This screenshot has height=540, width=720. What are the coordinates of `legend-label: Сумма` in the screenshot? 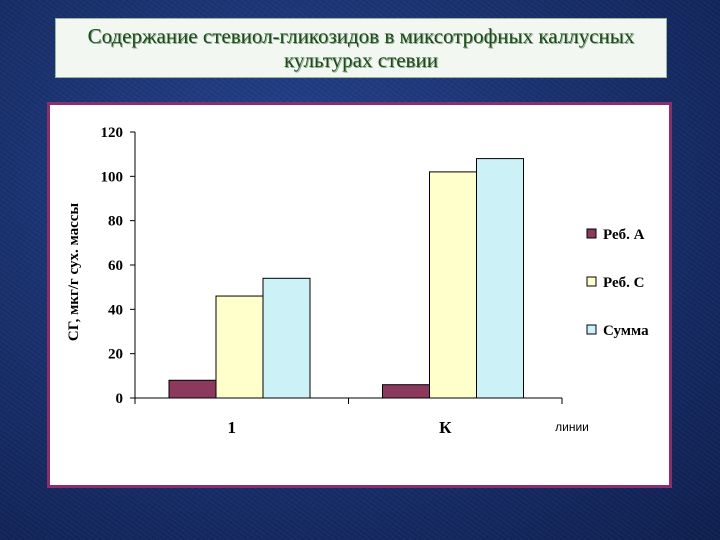 It's located at (626, 331).